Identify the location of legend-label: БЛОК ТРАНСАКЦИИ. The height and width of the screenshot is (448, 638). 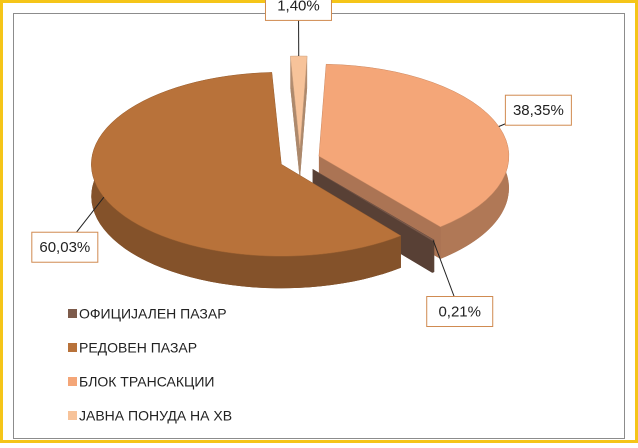
(147, 382).